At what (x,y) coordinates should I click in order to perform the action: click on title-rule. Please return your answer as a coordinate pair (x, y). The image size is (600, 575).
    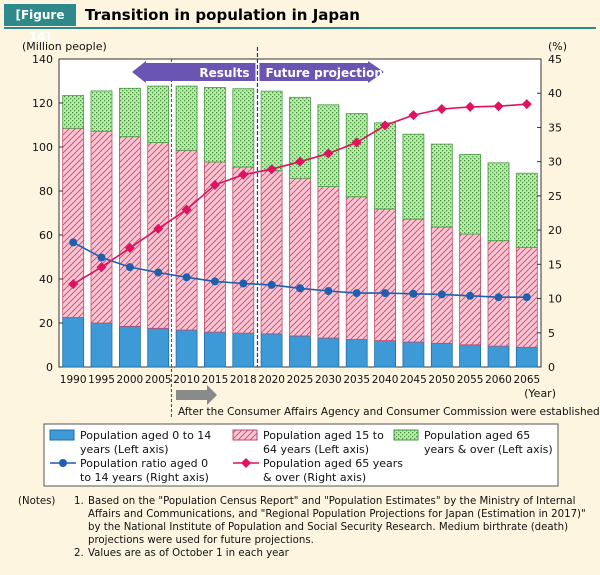
    Looking at the image, I should click on (300, 28).